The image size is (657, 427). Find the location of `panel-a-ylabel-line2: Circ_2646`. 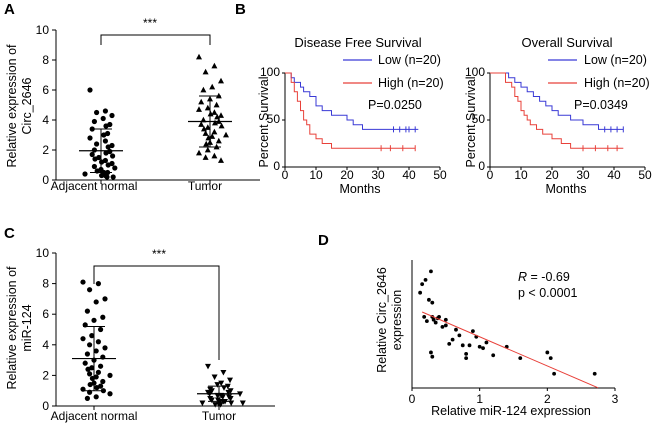

panel-a-ylabel-line2: Circ_2646 is located at coordinates (27, 105).